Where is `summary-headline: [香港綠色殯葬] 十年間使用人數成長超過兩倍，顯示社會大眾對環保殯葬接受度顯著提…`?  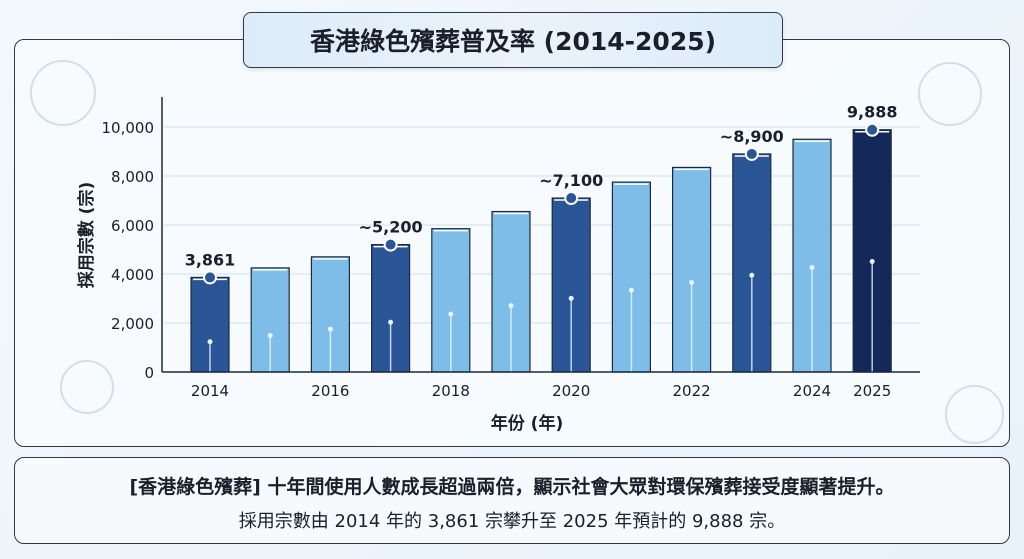
summary-headline: [香港綠色殯葬] 十年間使用人數成長超過兩倍，顯示社會大眾對環保殯葬接受度顯著提… is located at coordinates (512, 487).